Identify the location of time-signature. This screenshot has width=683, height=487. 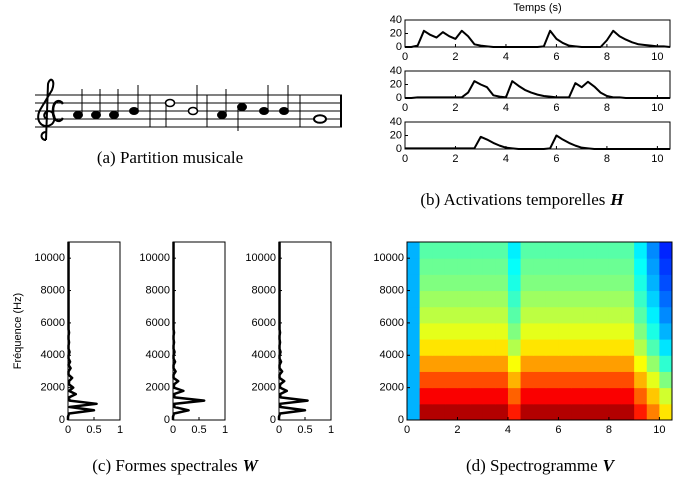
(58, 111).